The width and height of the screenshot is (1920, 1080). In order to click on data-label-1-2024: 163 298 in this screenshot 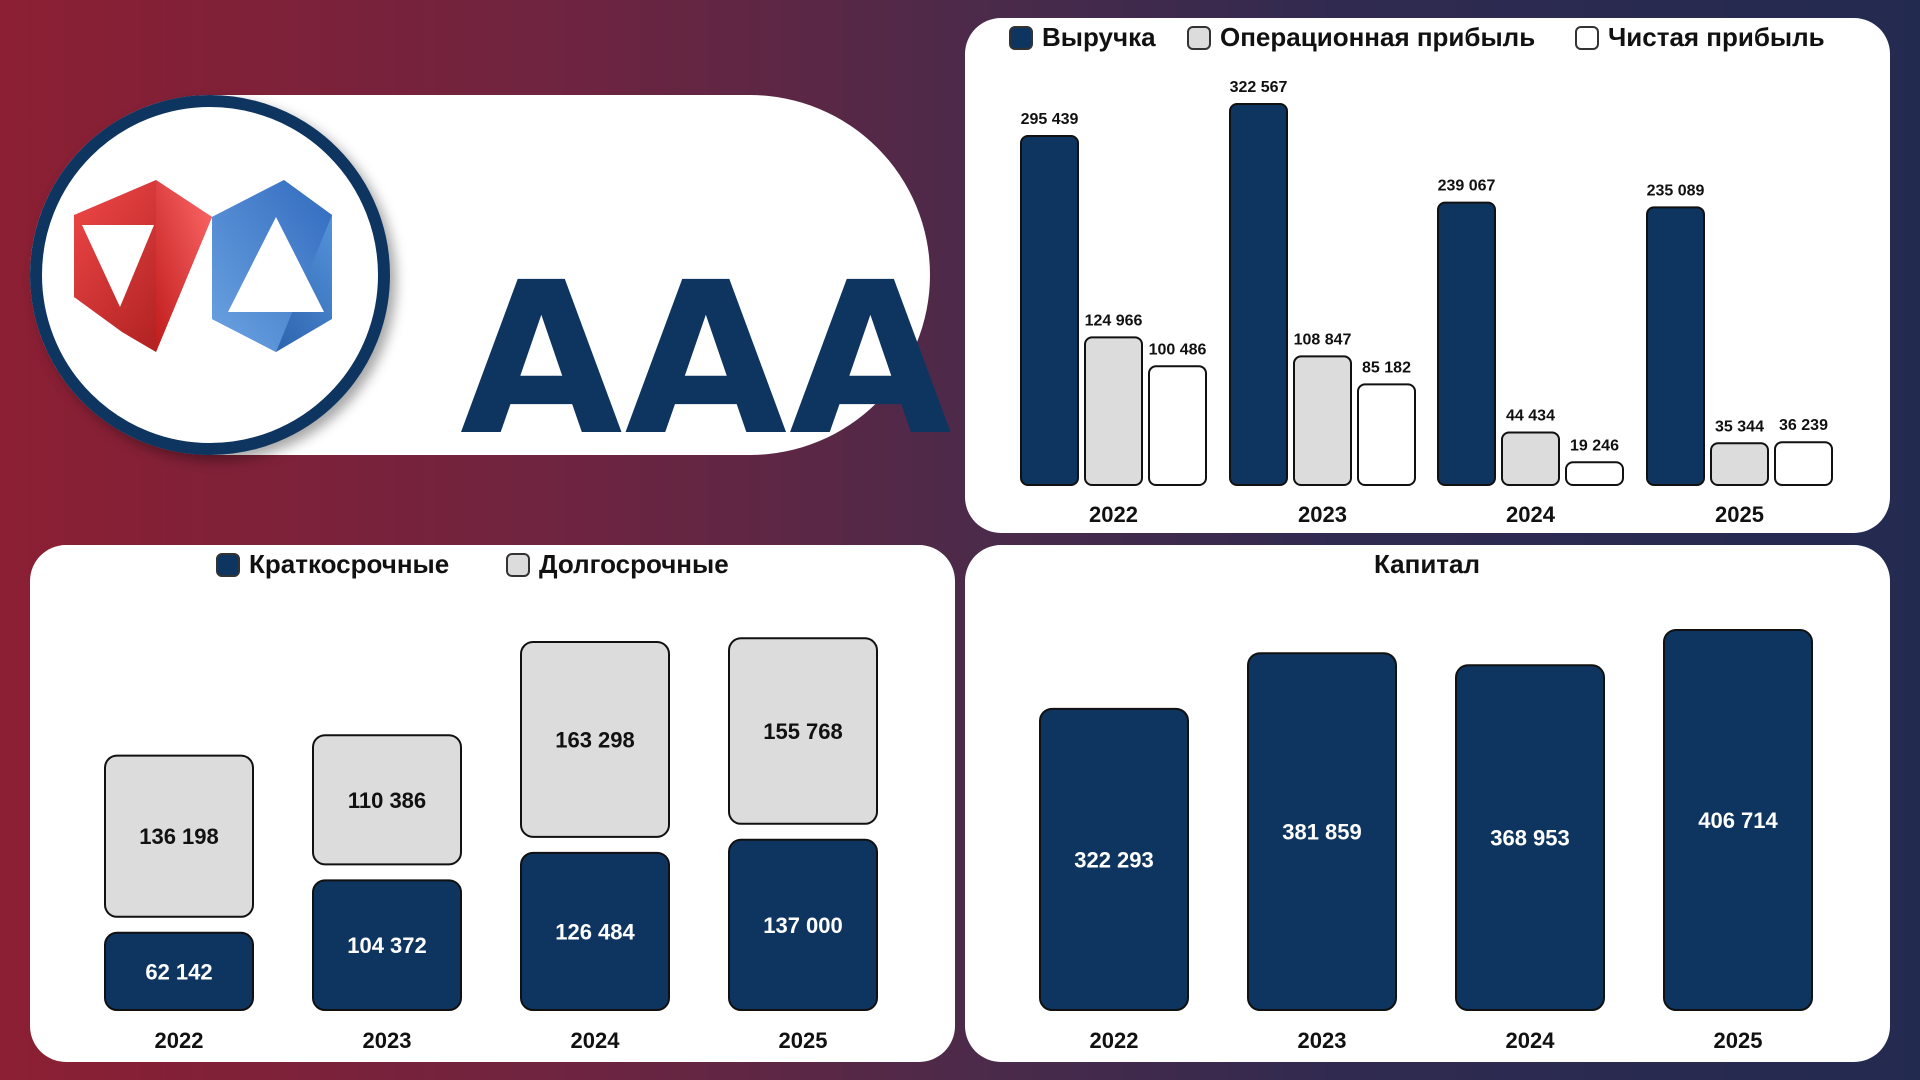, I will do `click(595, 739)`.